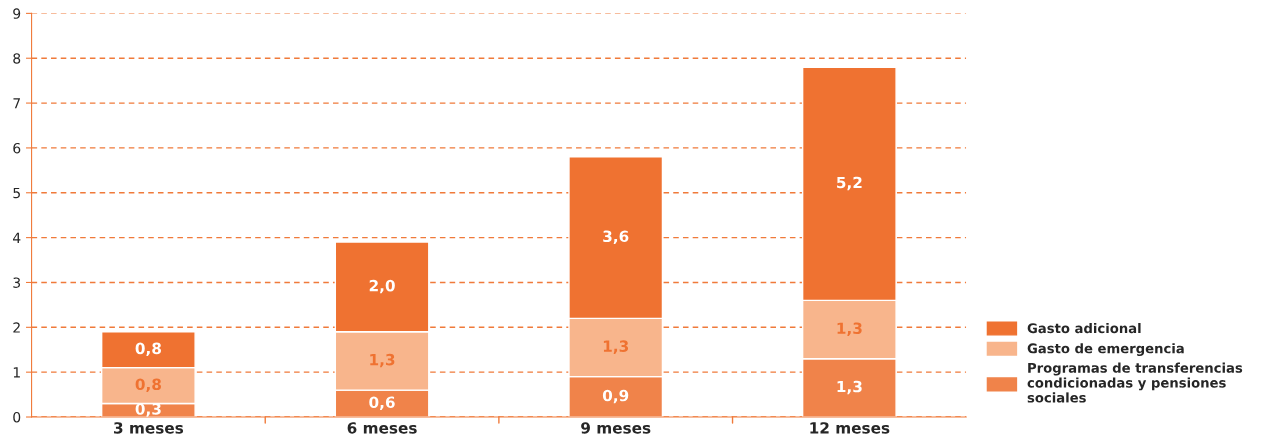 This screenshot has height=446, width=1263. Describe the element at coordinates (616, 428) in the screenshot. I see `x-tick-label: 9 meses` at that location.